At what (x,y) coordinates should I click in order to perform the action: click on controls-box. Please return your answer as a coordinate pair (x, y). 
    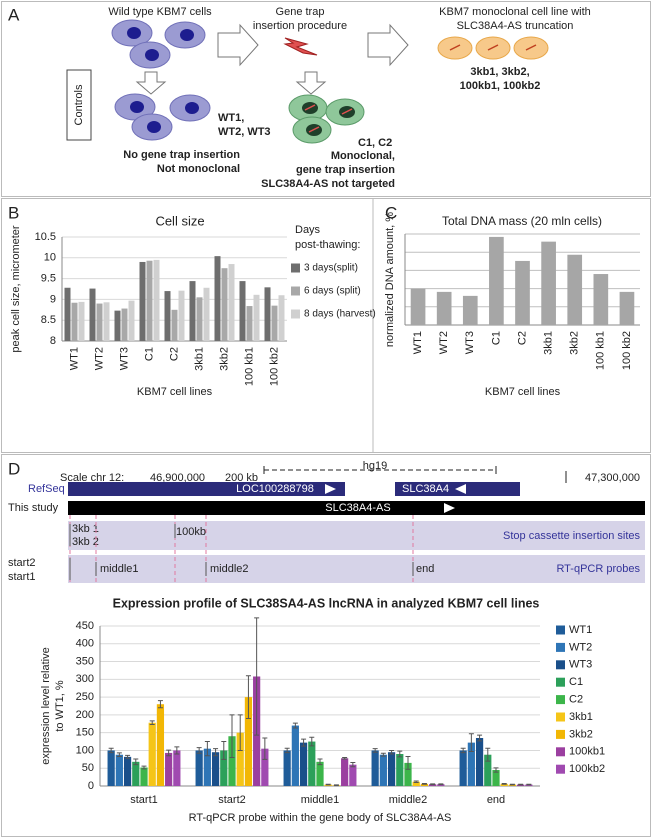
    Looking at the image, I should click on (79, 105).